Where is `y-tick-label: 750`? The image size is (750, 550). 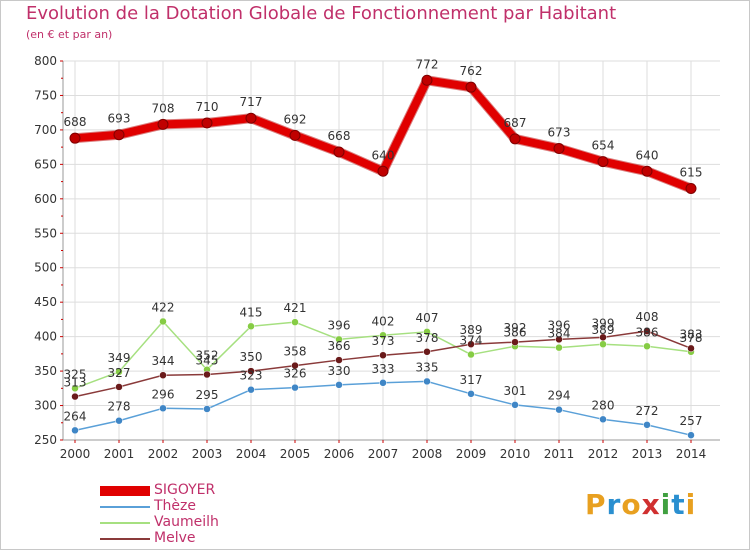
y-tick-label: 750 is located at coordinates (45, 95).